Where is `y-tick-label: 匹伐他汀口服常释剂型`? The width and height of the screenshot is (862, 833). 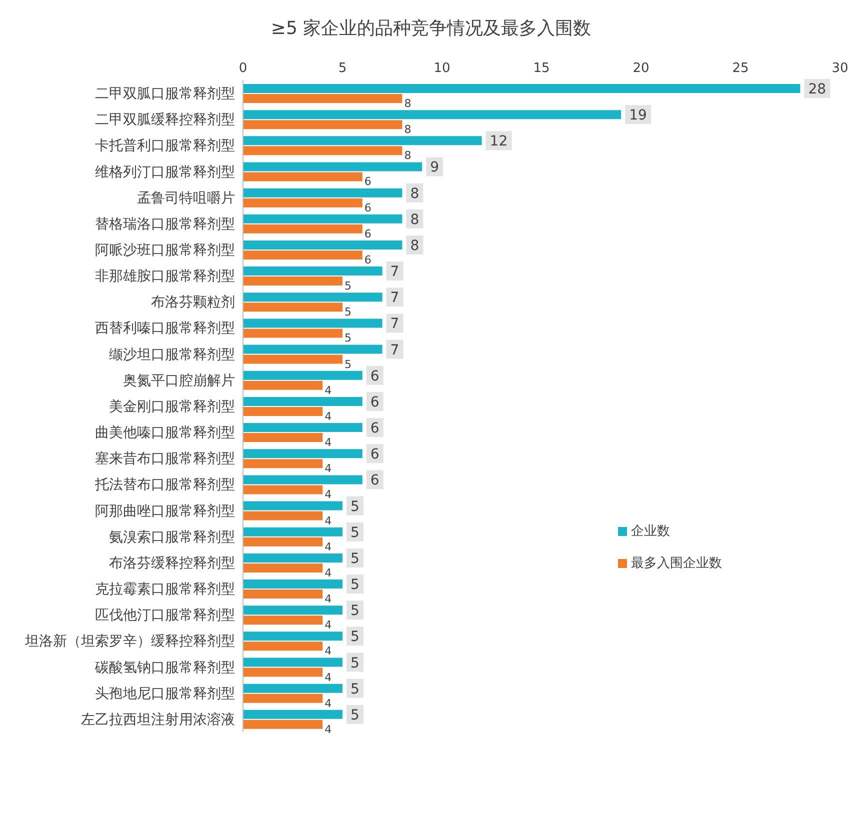 y-tick-label: 匹伐他汀口服常释剂型 is located at coordinates (165, 616).